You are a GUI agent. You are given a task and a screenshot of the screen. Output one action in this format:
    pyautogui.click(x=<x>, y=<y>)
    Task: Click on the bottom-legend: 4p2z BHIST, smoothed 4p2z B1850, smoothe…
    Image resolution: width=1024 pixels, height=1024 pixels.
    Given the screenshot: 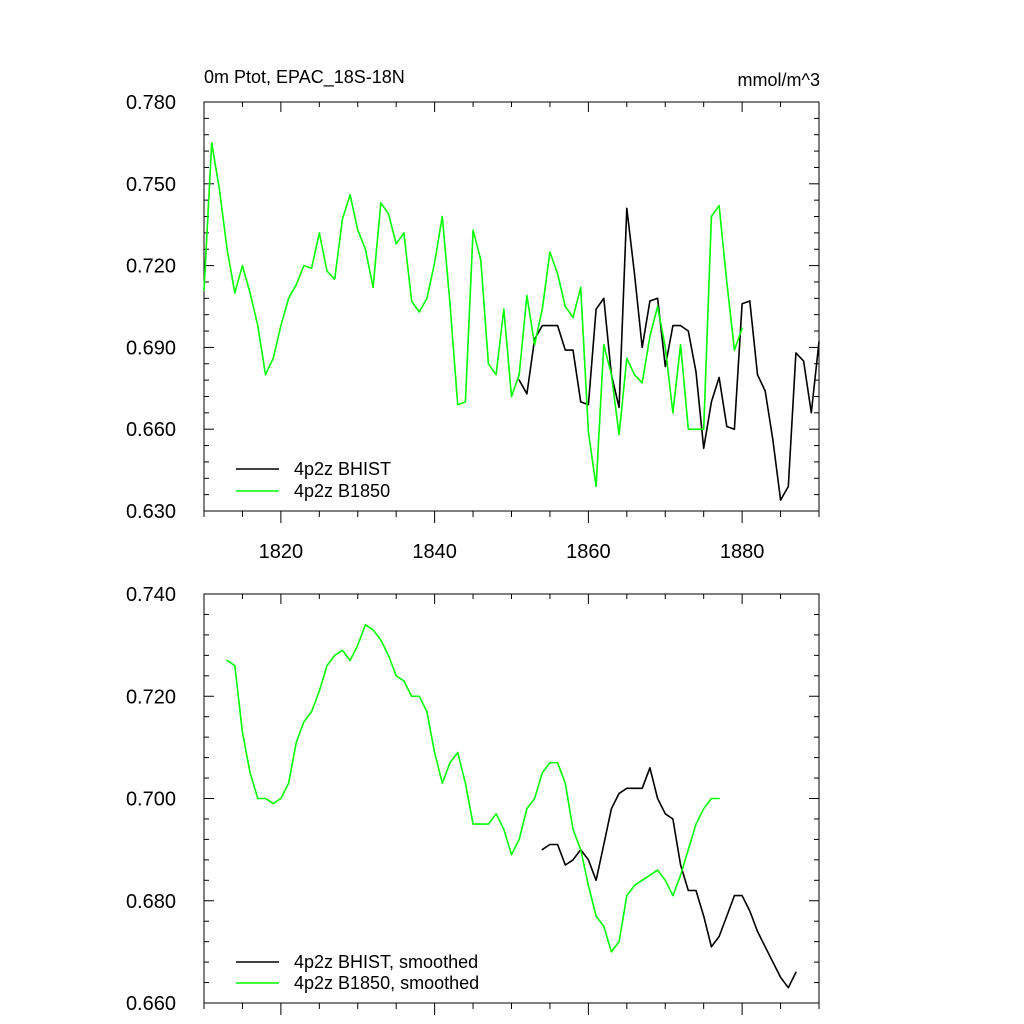 What is the action you would take?
    pyautogui.click(x=357, y=972)
    